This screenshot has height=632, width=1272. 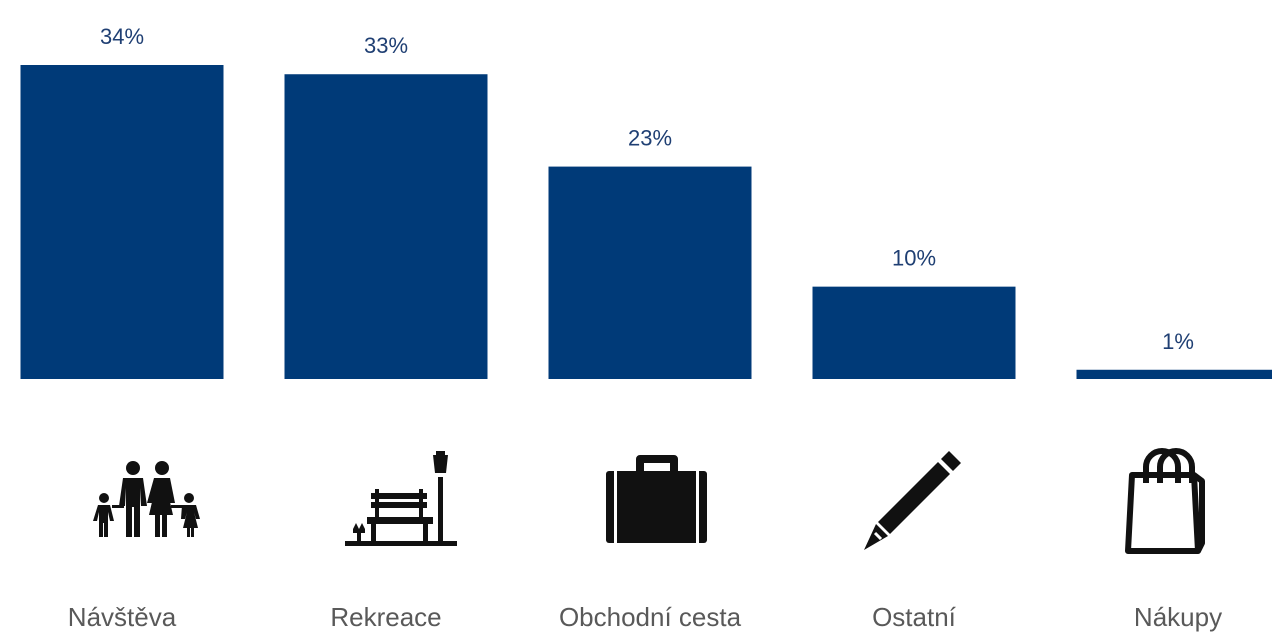 I want to click on value-label-4: 10%, so click(x=914, y=258).